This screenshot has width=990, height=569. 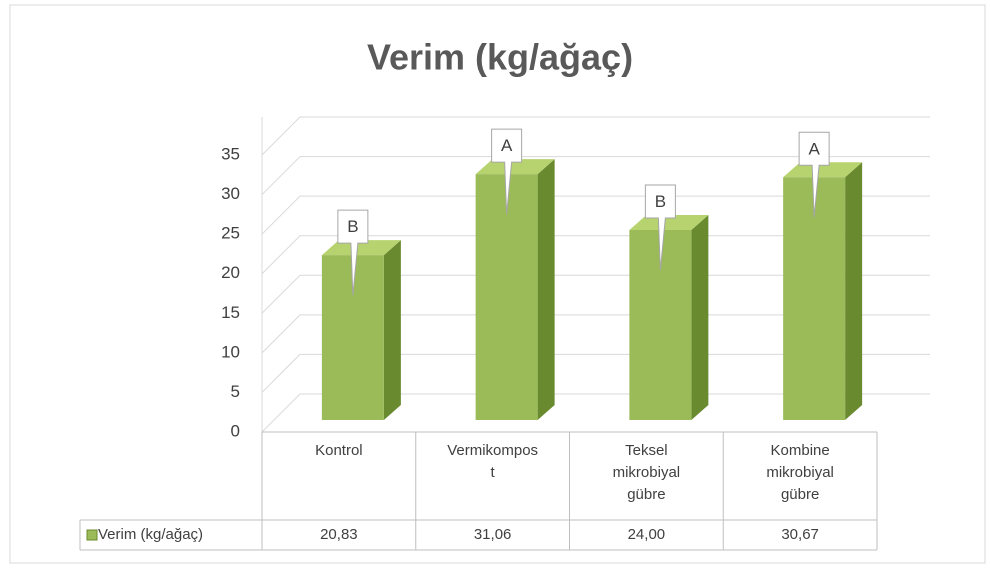 I want to click on x-tick-label: Teksel mikrobiyal gübre, so click(x=646, y=472).